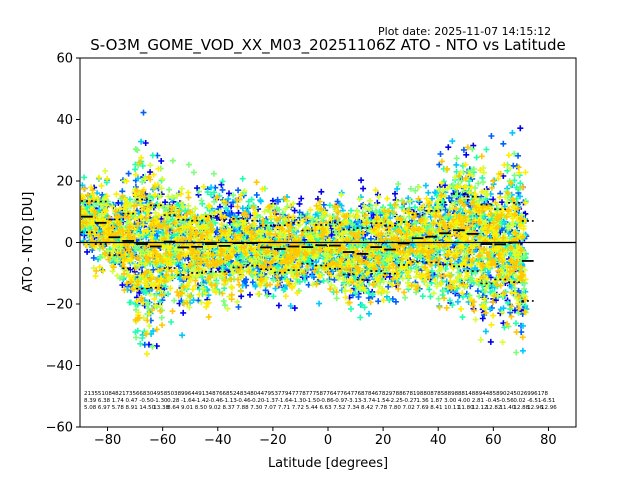 This screenshot has width=640, height=480. I want to click on x-axis-ticks: −80 −60 −40 −20 0 20 40 60 80, so click(325, 437).